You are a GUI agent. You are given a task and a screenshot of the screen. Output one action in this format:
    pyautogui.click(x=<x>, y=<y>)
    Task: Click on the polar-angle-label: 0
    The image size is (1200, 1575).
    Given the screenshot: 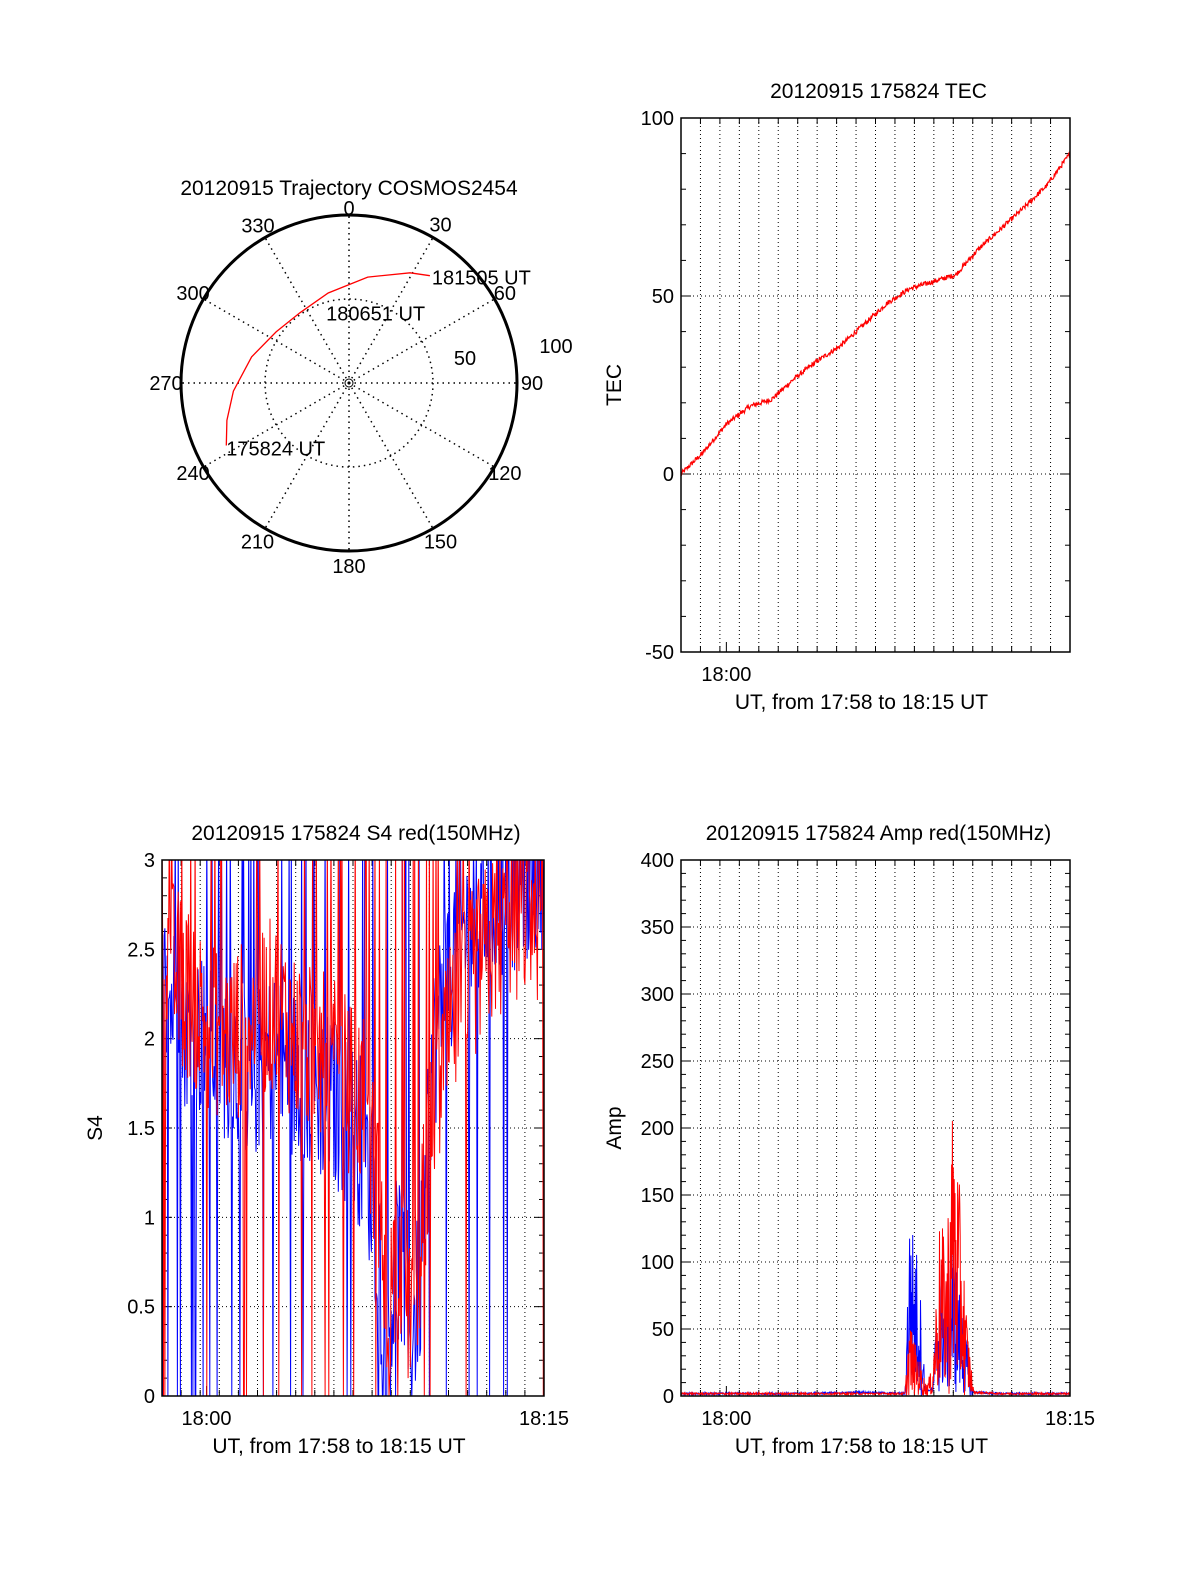 What is the action you would take?
    pyautogui.click(x=348, y=209)
    